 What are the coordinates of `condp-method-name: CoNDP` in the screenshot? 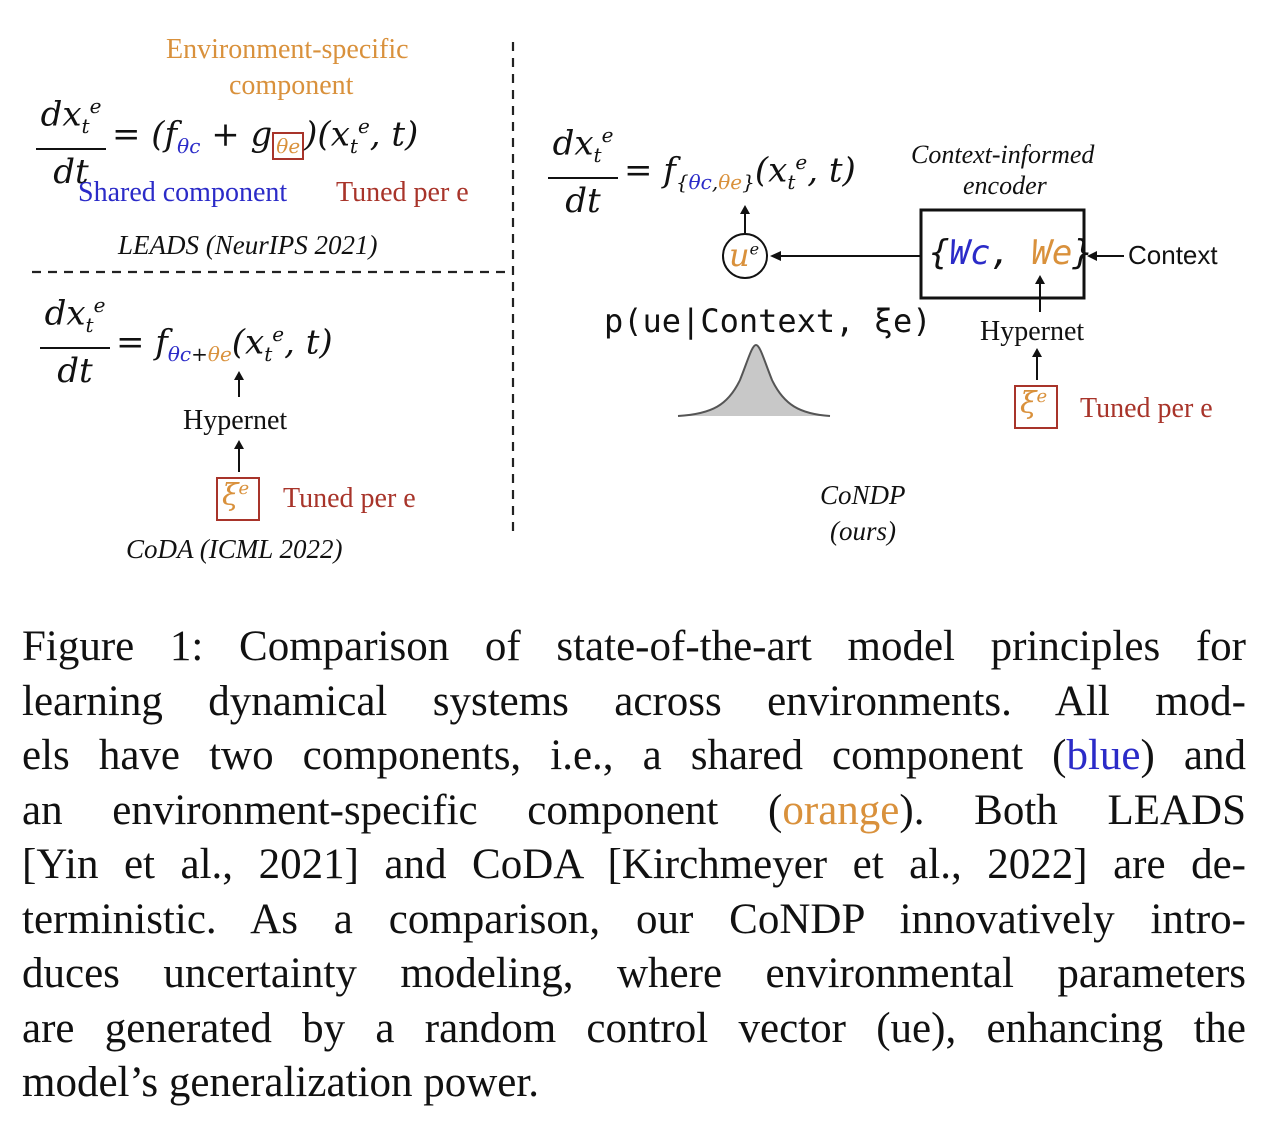 It's located at (863, 495).